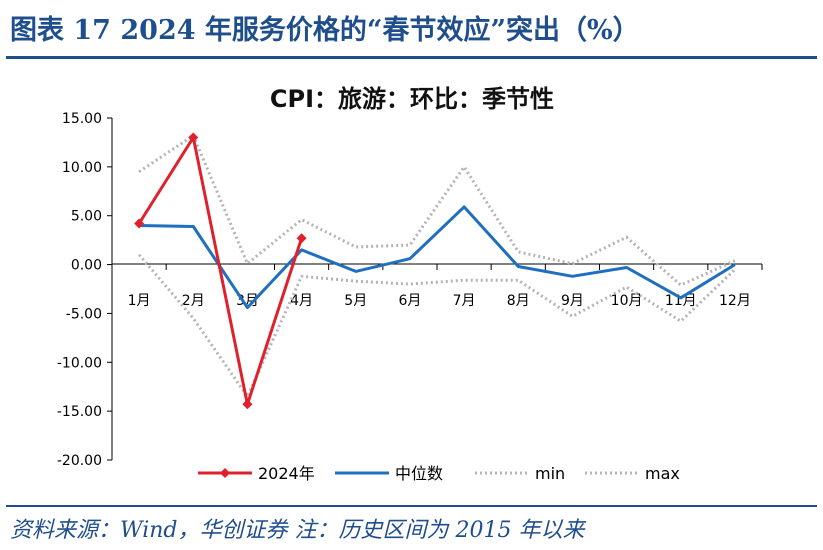 This screenshot has width=823, height=550. I want to click on x-tick-label: 2月, so click(193, 301).